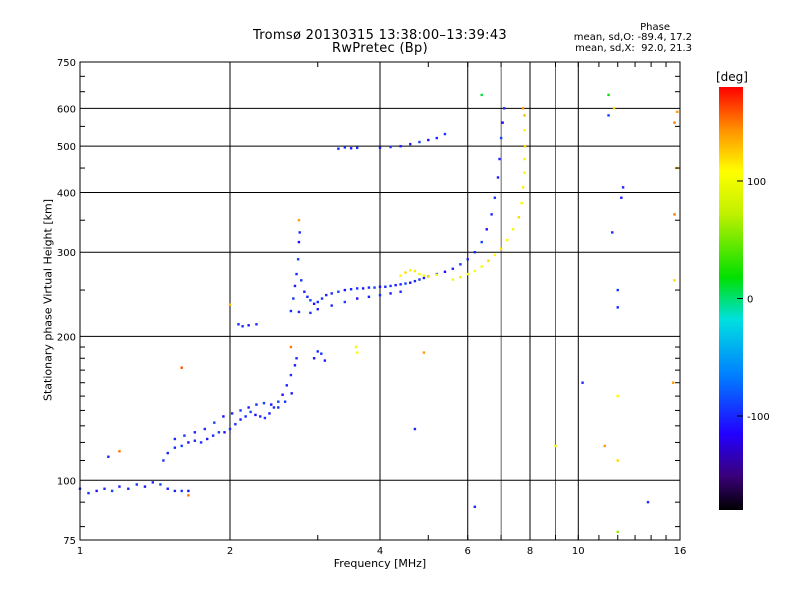  What do you see at coordinates (380, 551) in the screenshot?
I see `x-tick-label: 4` at bounding box center [380, 551].